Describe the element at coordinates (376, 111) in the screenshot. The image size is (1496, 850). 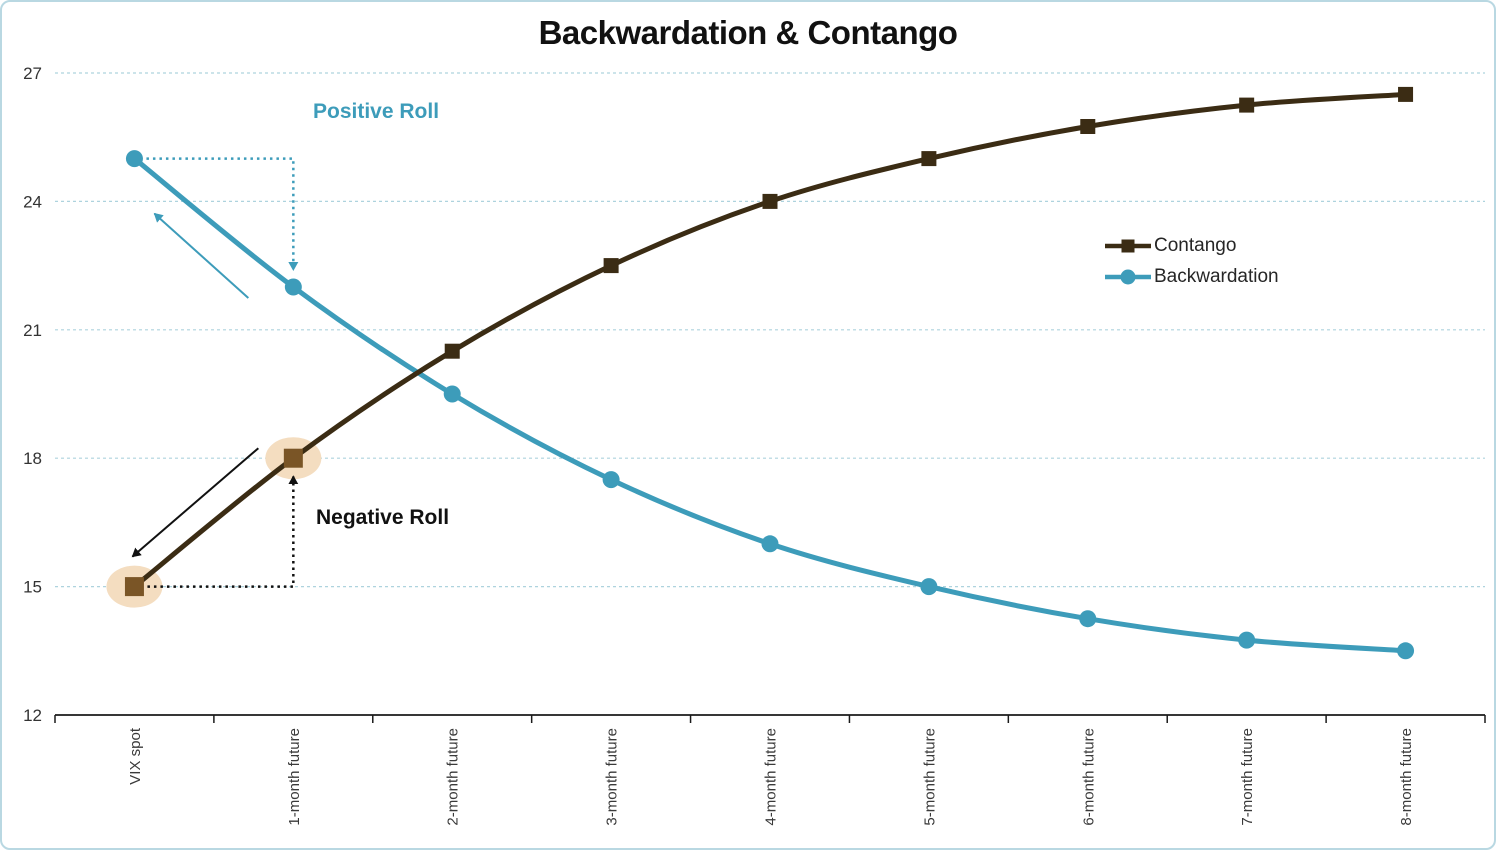
I see `positive-roll-label: Positive Roll` at that location.